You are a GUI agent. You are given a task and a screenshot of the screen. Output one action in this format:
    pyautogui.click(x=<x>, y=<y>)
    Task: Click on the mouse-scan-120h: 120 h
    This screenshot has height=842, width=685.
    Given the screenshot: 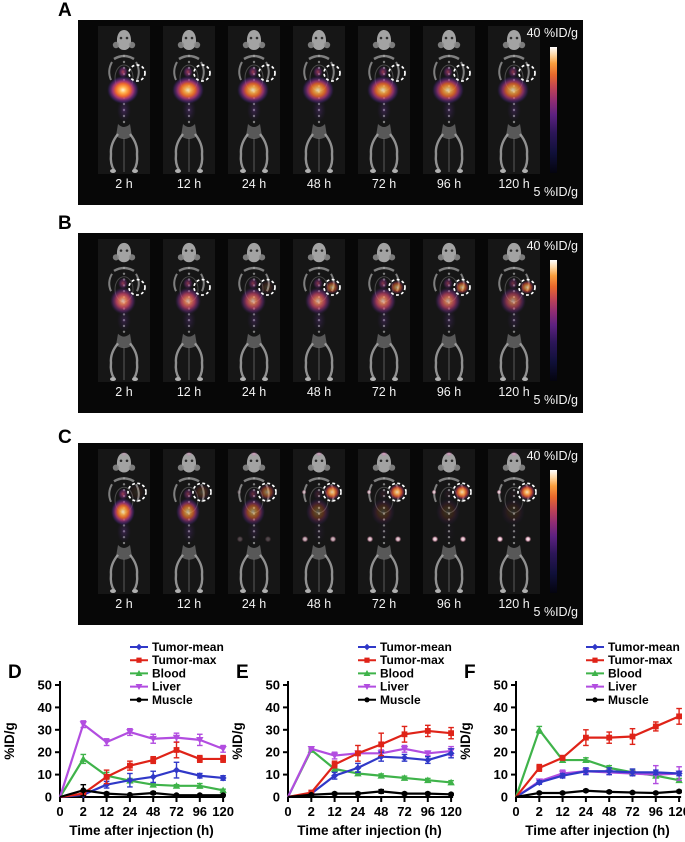 What is the action you would take?
    pyautogui.click(x=514, y=319)
    